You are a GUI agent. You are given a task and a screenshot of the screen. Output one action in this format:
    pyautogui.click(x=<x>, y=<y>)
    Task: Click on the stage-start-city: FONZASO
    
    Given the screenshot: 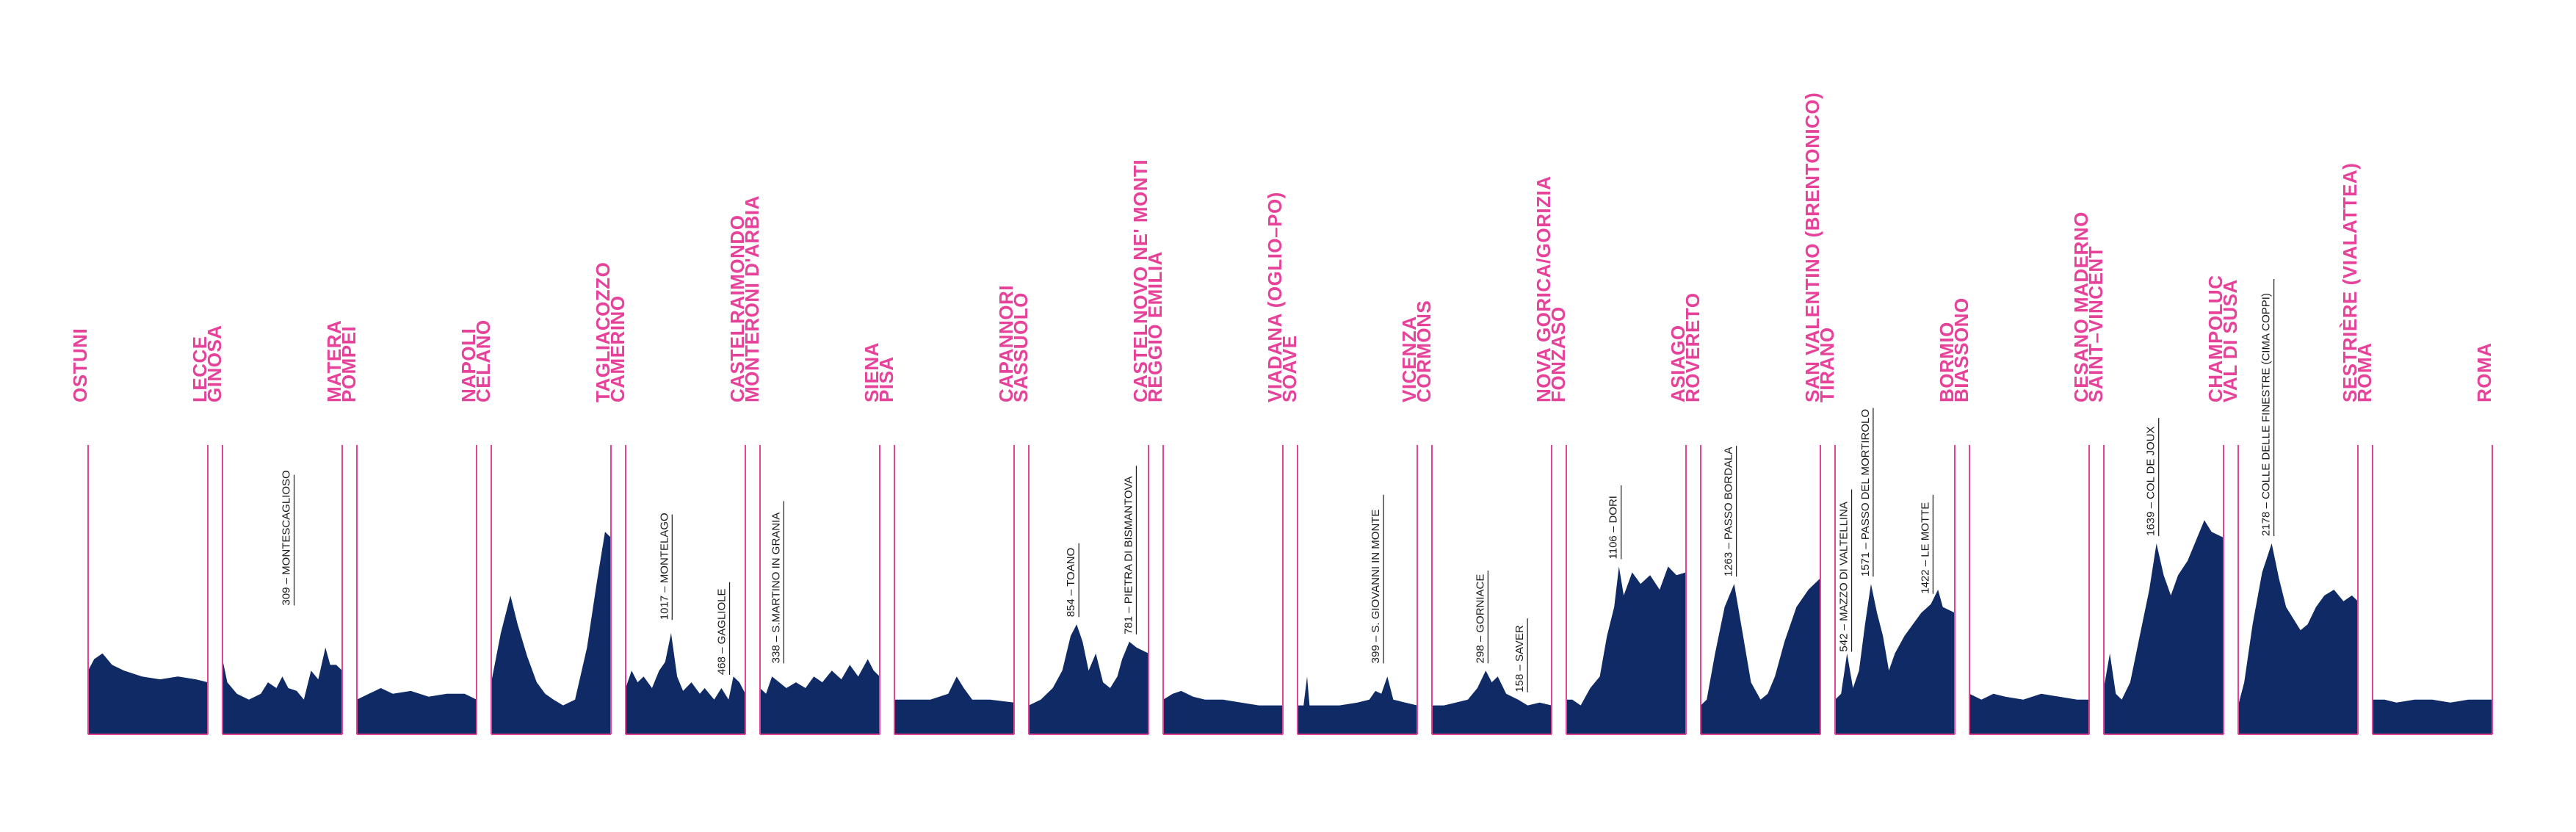 What is the action you would take?
    pyautogui.click(x=1558, y=354)
    